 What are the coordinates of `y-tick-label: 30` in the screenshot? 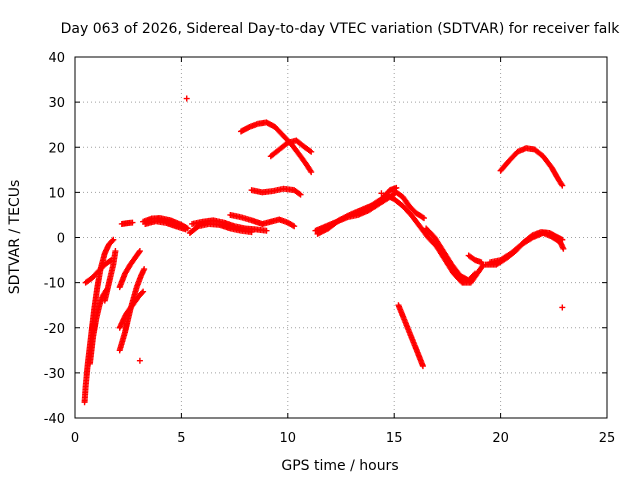 It's located at (56, 103).